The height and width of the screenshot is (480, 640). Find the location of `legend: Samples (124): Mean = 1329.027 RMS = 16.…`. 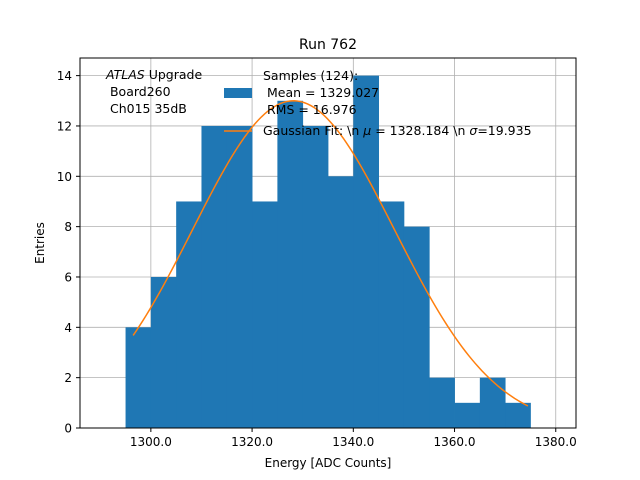

legend: Samples (124): Mean = 1329.027 RMS = 16.… is located at coordinates (378, 103).